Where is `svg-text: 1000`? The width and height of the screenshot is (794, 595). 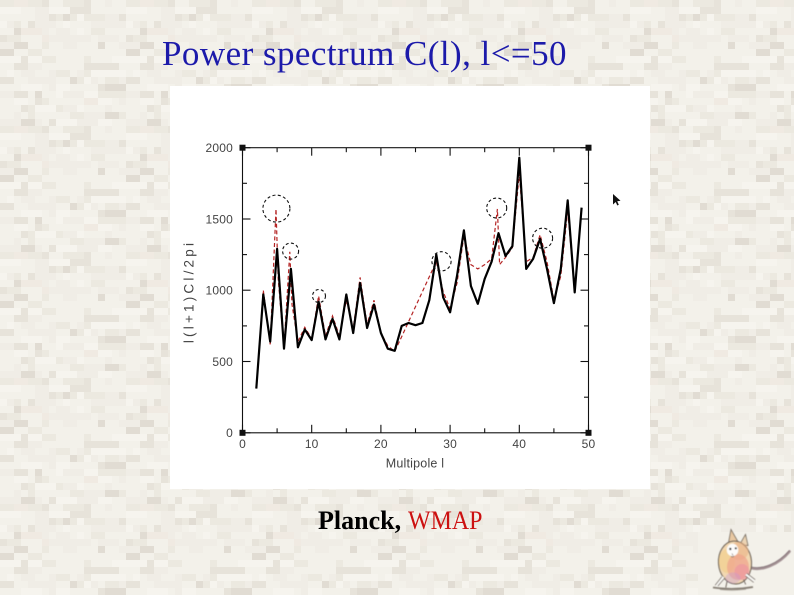 svg-text: 1000 is located at coordinates (220, 291).